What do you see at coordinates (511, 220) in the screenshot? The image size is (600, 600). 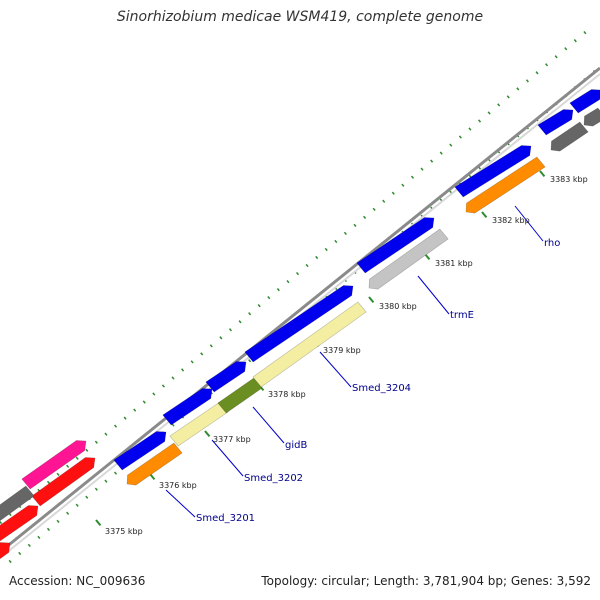 I see `tick-label-3382: 3382 kbp` at bounding box center [511, 220].